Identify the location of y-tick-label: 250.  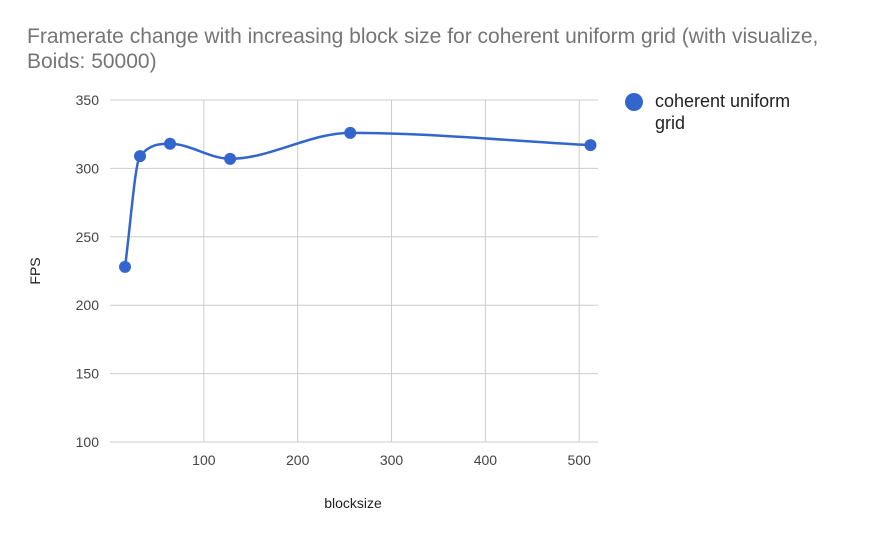
(88, 237).